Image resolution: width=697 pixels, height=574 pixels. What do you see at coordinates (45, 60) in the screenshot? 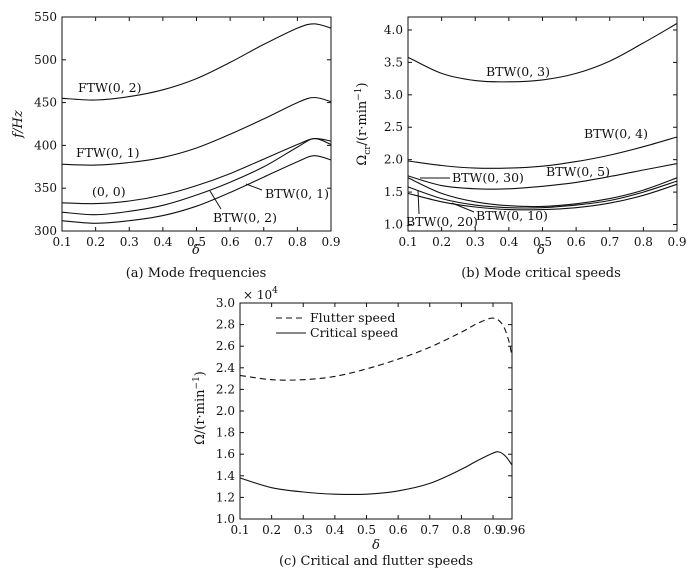
I see `y-tick-label: 500` at bounding box center [45, 60].